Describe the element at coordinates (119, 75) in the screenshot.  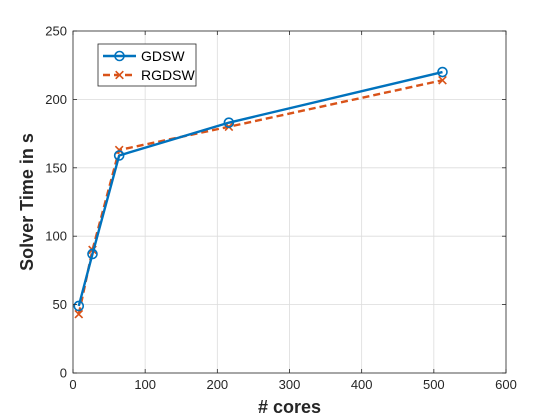
I see `legend-marker-rgdsw` at that location.